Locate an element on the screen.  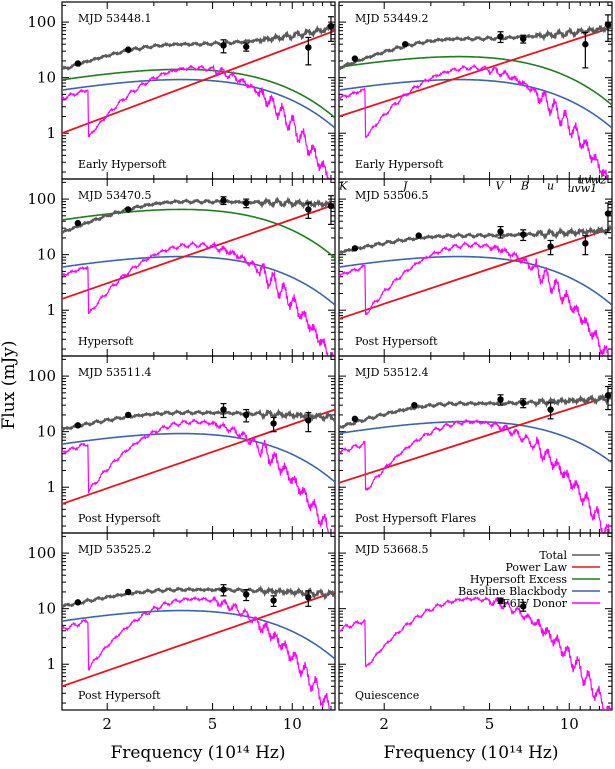
x-axis-title-right: Frequency (10¹⁴ Hz) is located at coordinates (470, 753).